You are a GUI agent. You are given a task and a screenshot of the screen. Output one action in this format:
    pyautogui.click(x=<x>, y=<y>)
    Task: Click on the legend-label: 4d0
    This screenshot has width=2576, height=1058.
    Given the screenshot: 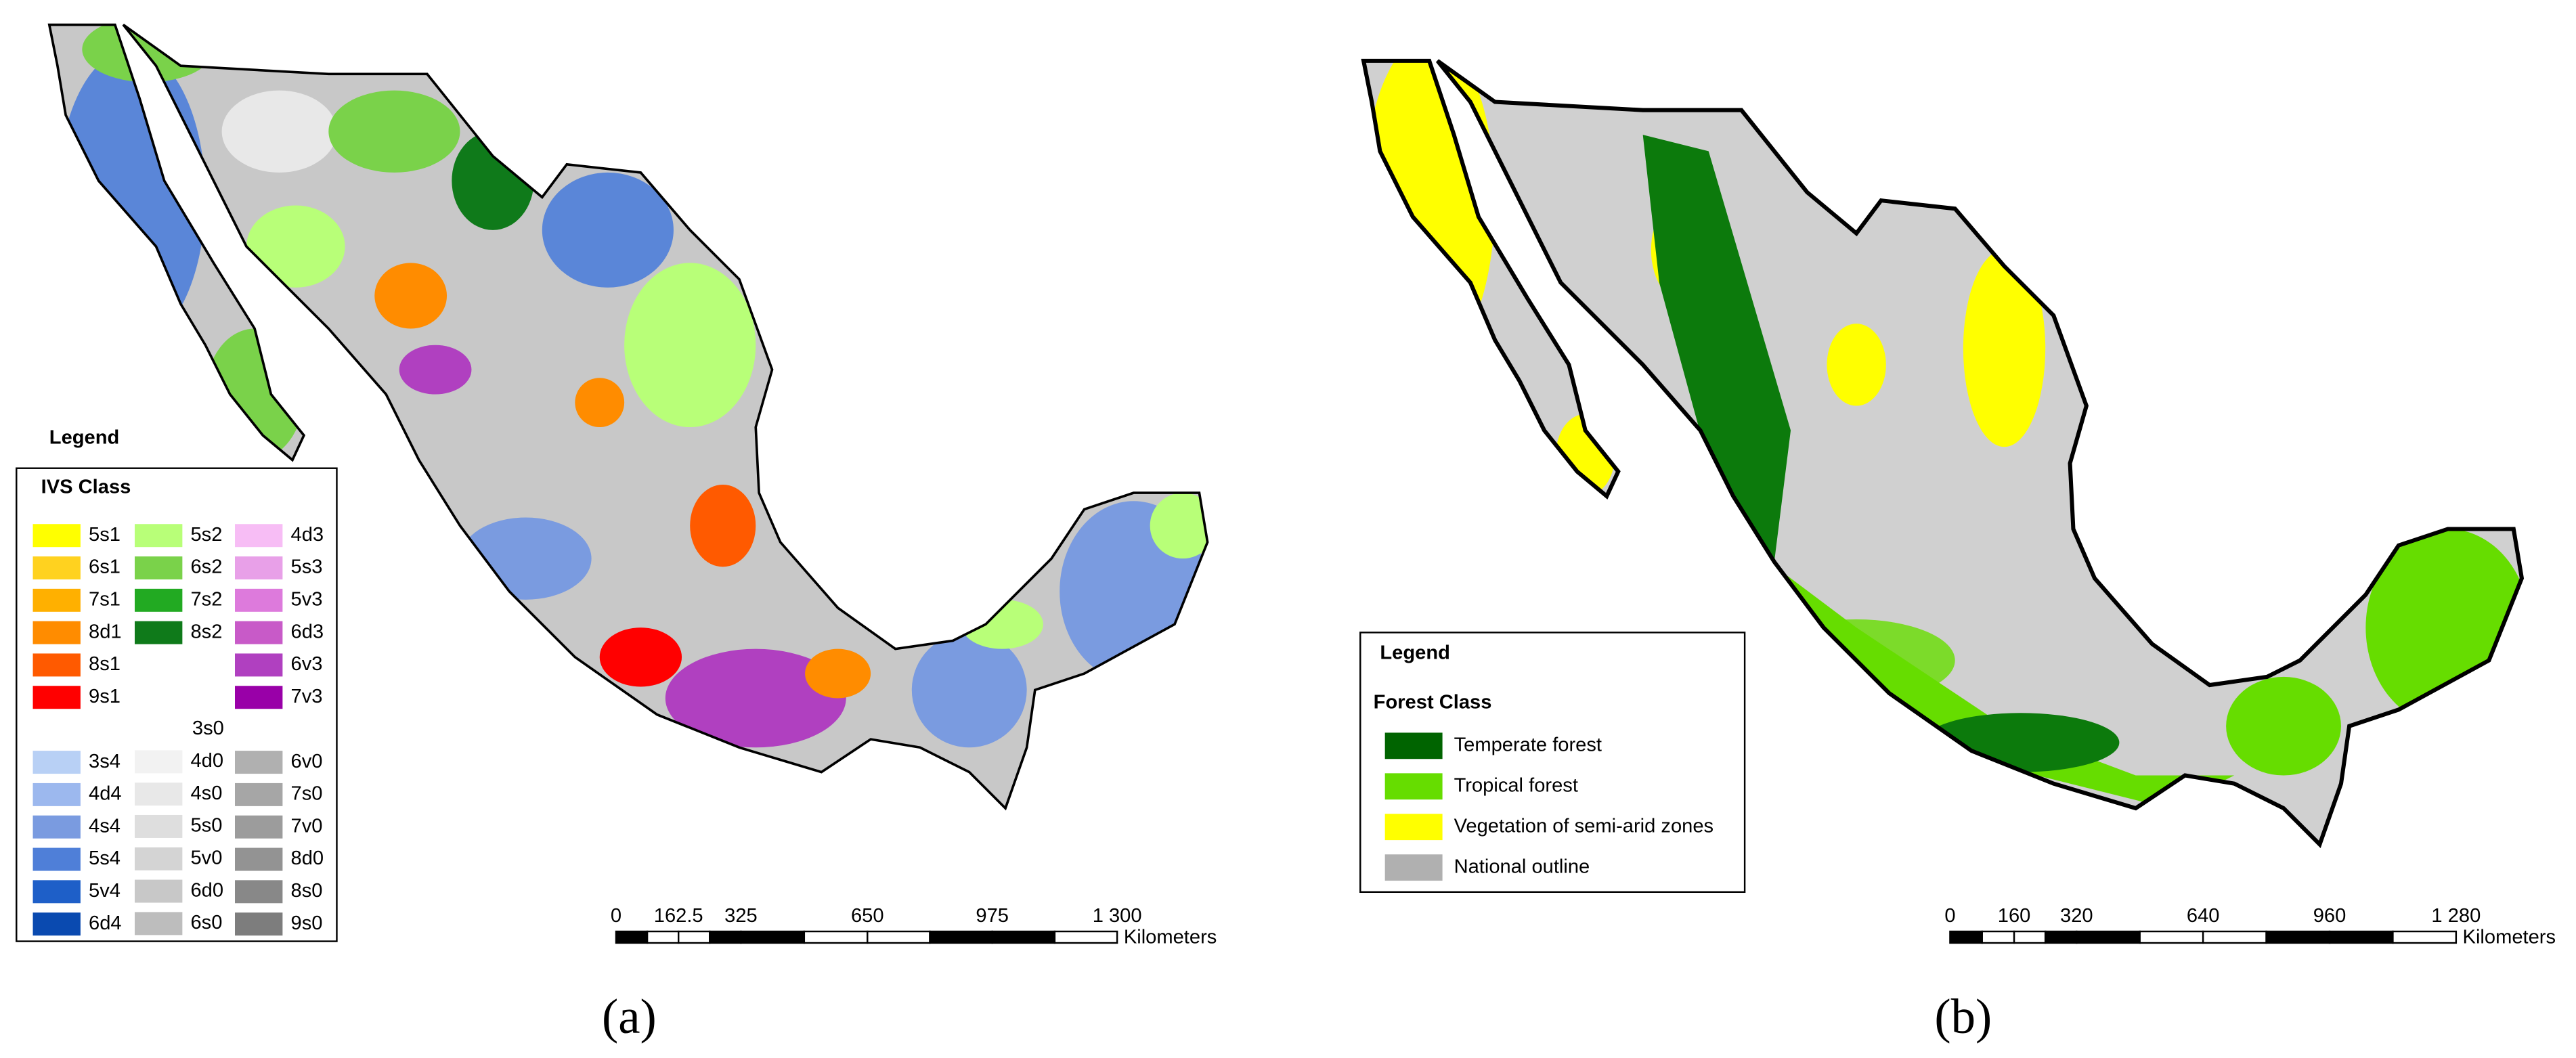 What is the action you would take?
    pyautogui.click(x=206, y=761)
    